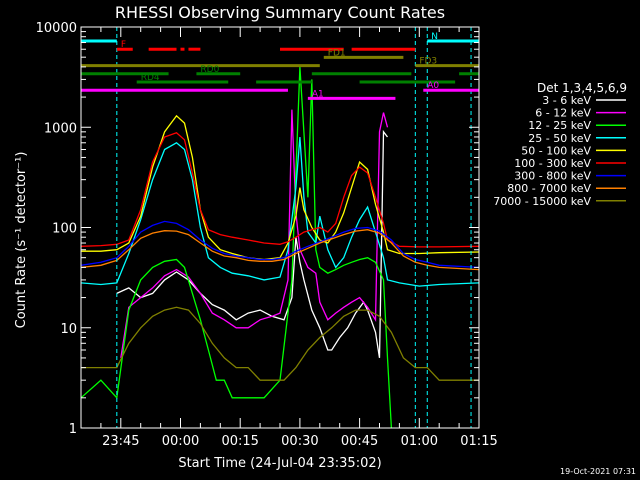 The width and height of the screenshot is (640, 480). What do you see at coordinates (542, 201) in the screenshot?
I see `legend-label-8: 7000 - 15000 keV` at bounding box center [542, 201].